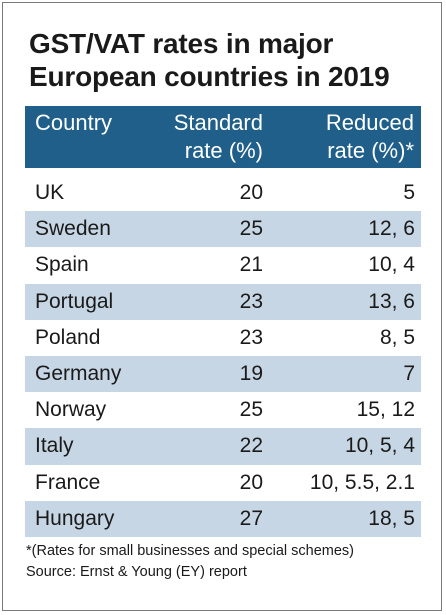 This screenshot has height=615, width=446. I want to click on table-row: Hungary 27 18, 5, so click(223, 518).